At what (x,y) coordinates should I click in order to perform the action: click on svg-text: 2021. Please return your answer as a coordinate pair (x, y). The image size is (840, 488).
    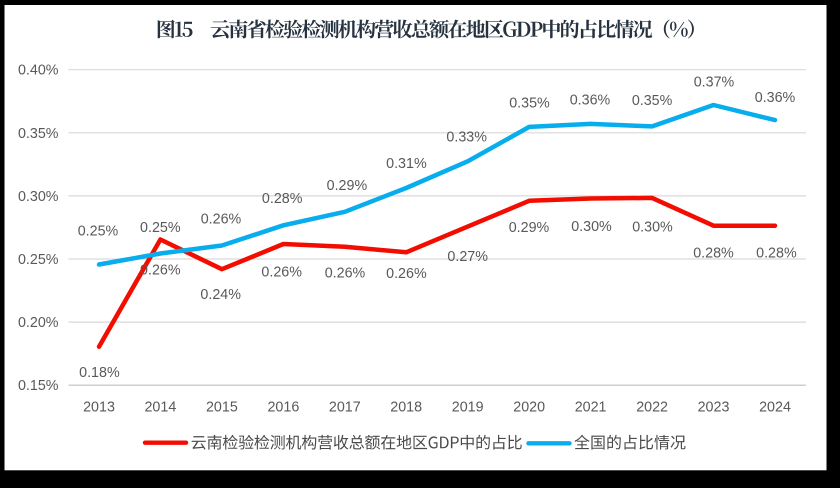
    Looking at the image, I should click on (591, 408).